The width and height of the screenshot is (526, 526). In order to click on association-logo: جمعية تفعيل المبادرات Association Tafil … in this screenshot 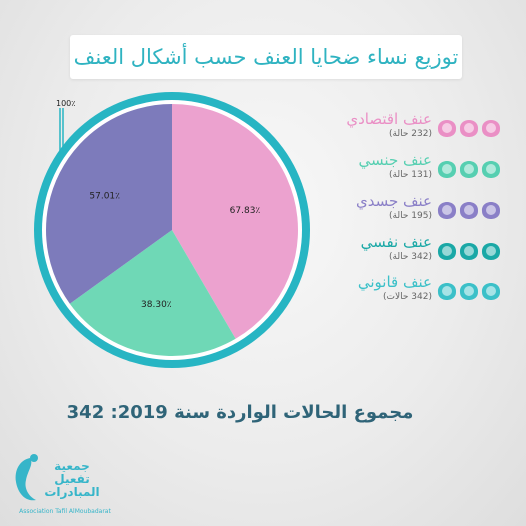, I will do `click(65, 487)`.